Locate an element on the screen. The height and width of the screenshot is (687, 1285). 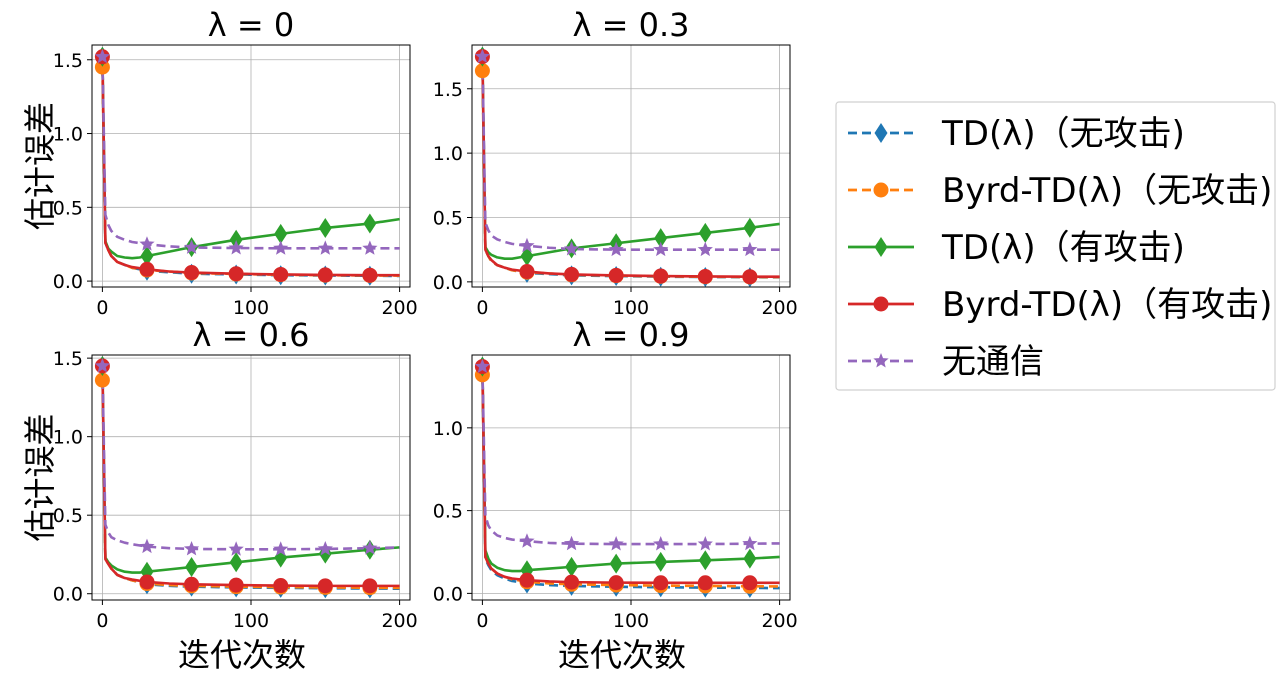
legend-item: TD(λ)（有攻击) is located at coordinates (1016, 248).